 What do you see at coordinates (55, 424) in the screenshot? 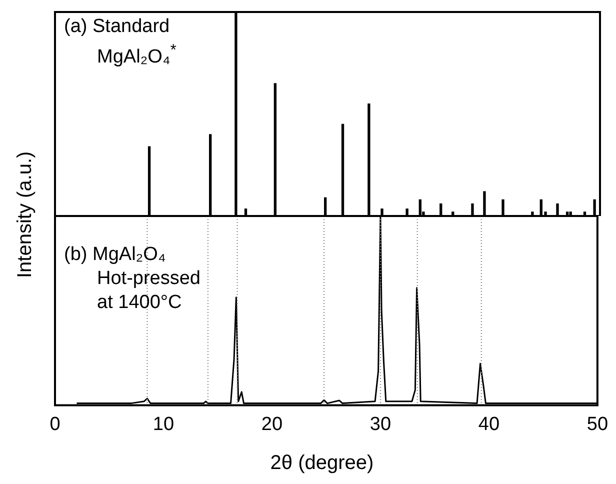
I see `x-tick-label: 0` at bounding box center [55, 424].